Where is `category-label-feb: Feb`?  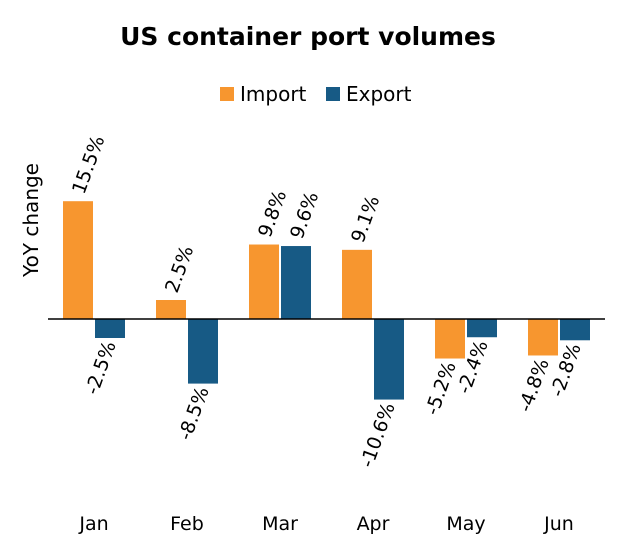 category-label-feb: Feb is located at coordinates (187, 524).